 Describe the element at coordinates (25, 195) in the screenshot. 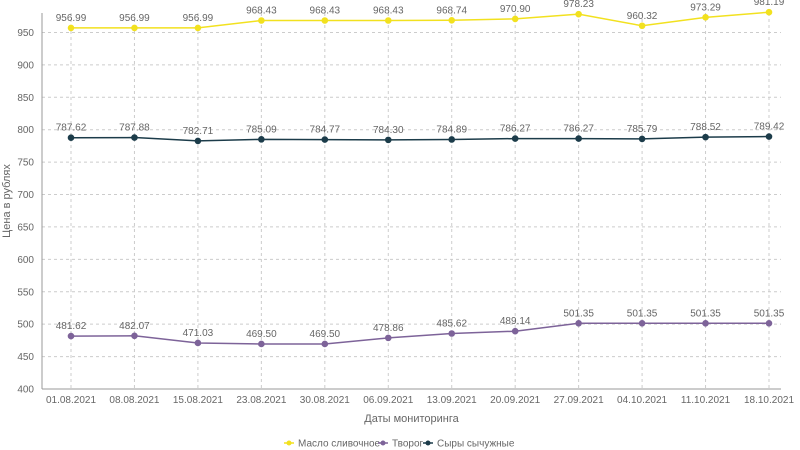

I see `y-tick-label: 700` at that location.